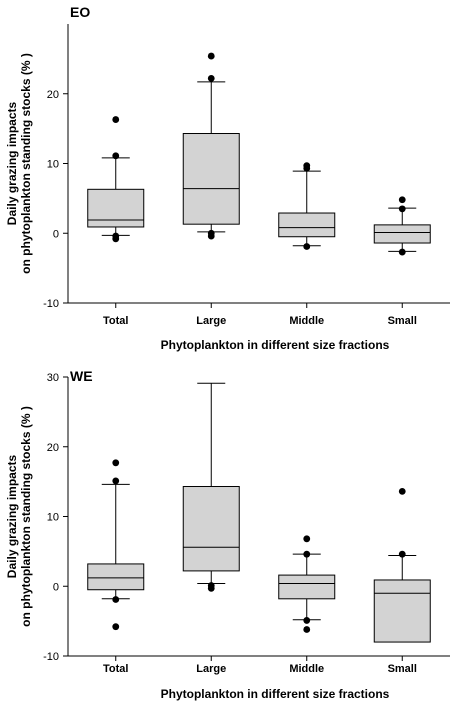 This screenshot has height=706, width=459. I want to click on panel-title: WE, so click(81, 376).